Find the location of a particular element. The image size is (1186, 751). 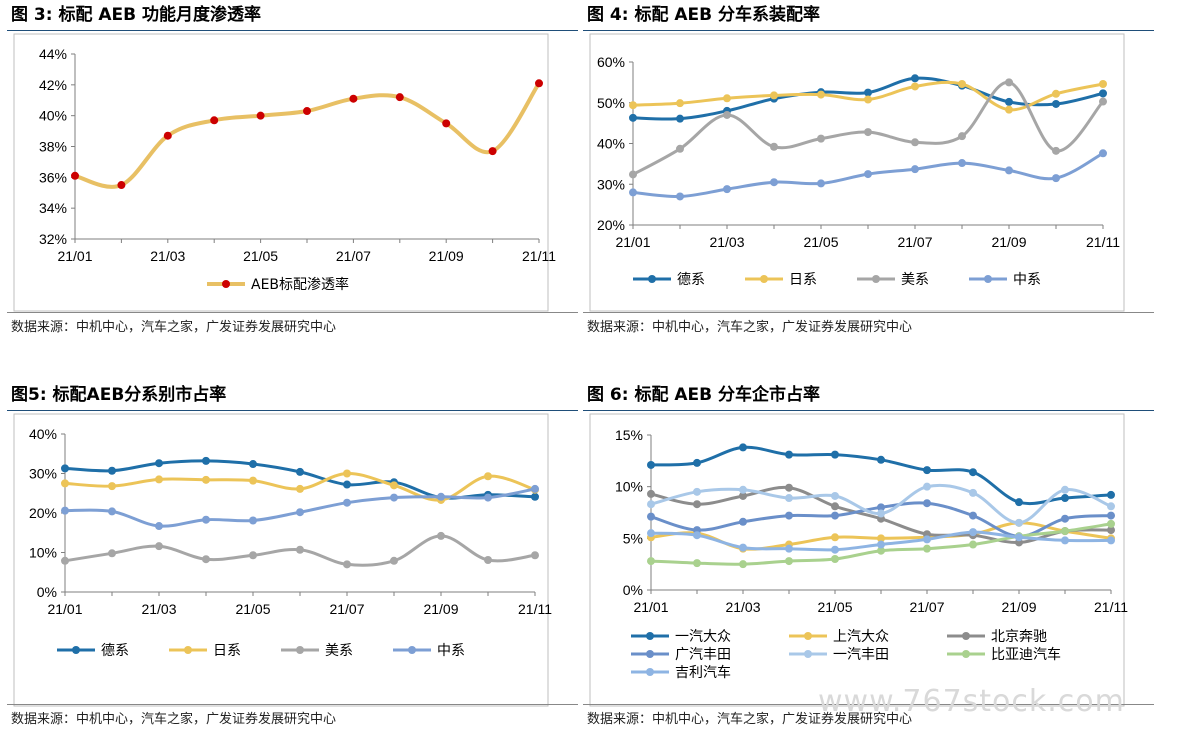

y-tick-label: 60% is located at coordinates (611, 62).